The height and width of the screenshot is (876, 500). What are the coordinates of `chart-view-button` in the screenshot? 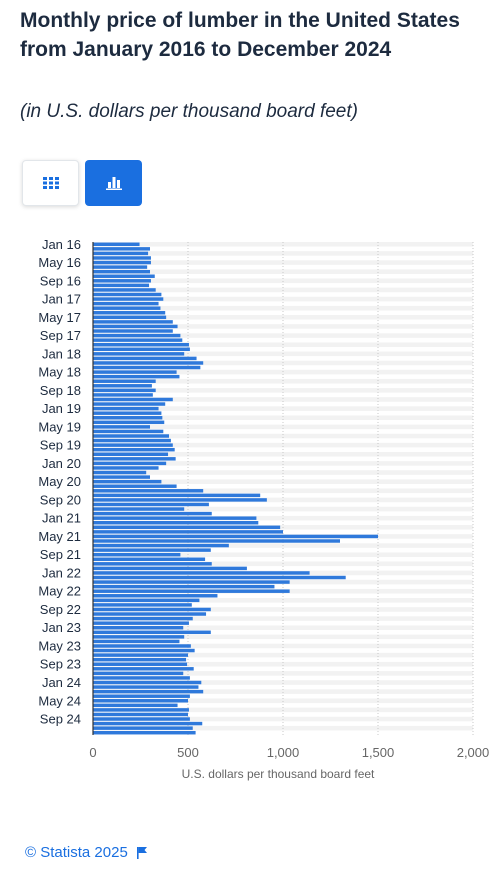 It's located at (113, 183).